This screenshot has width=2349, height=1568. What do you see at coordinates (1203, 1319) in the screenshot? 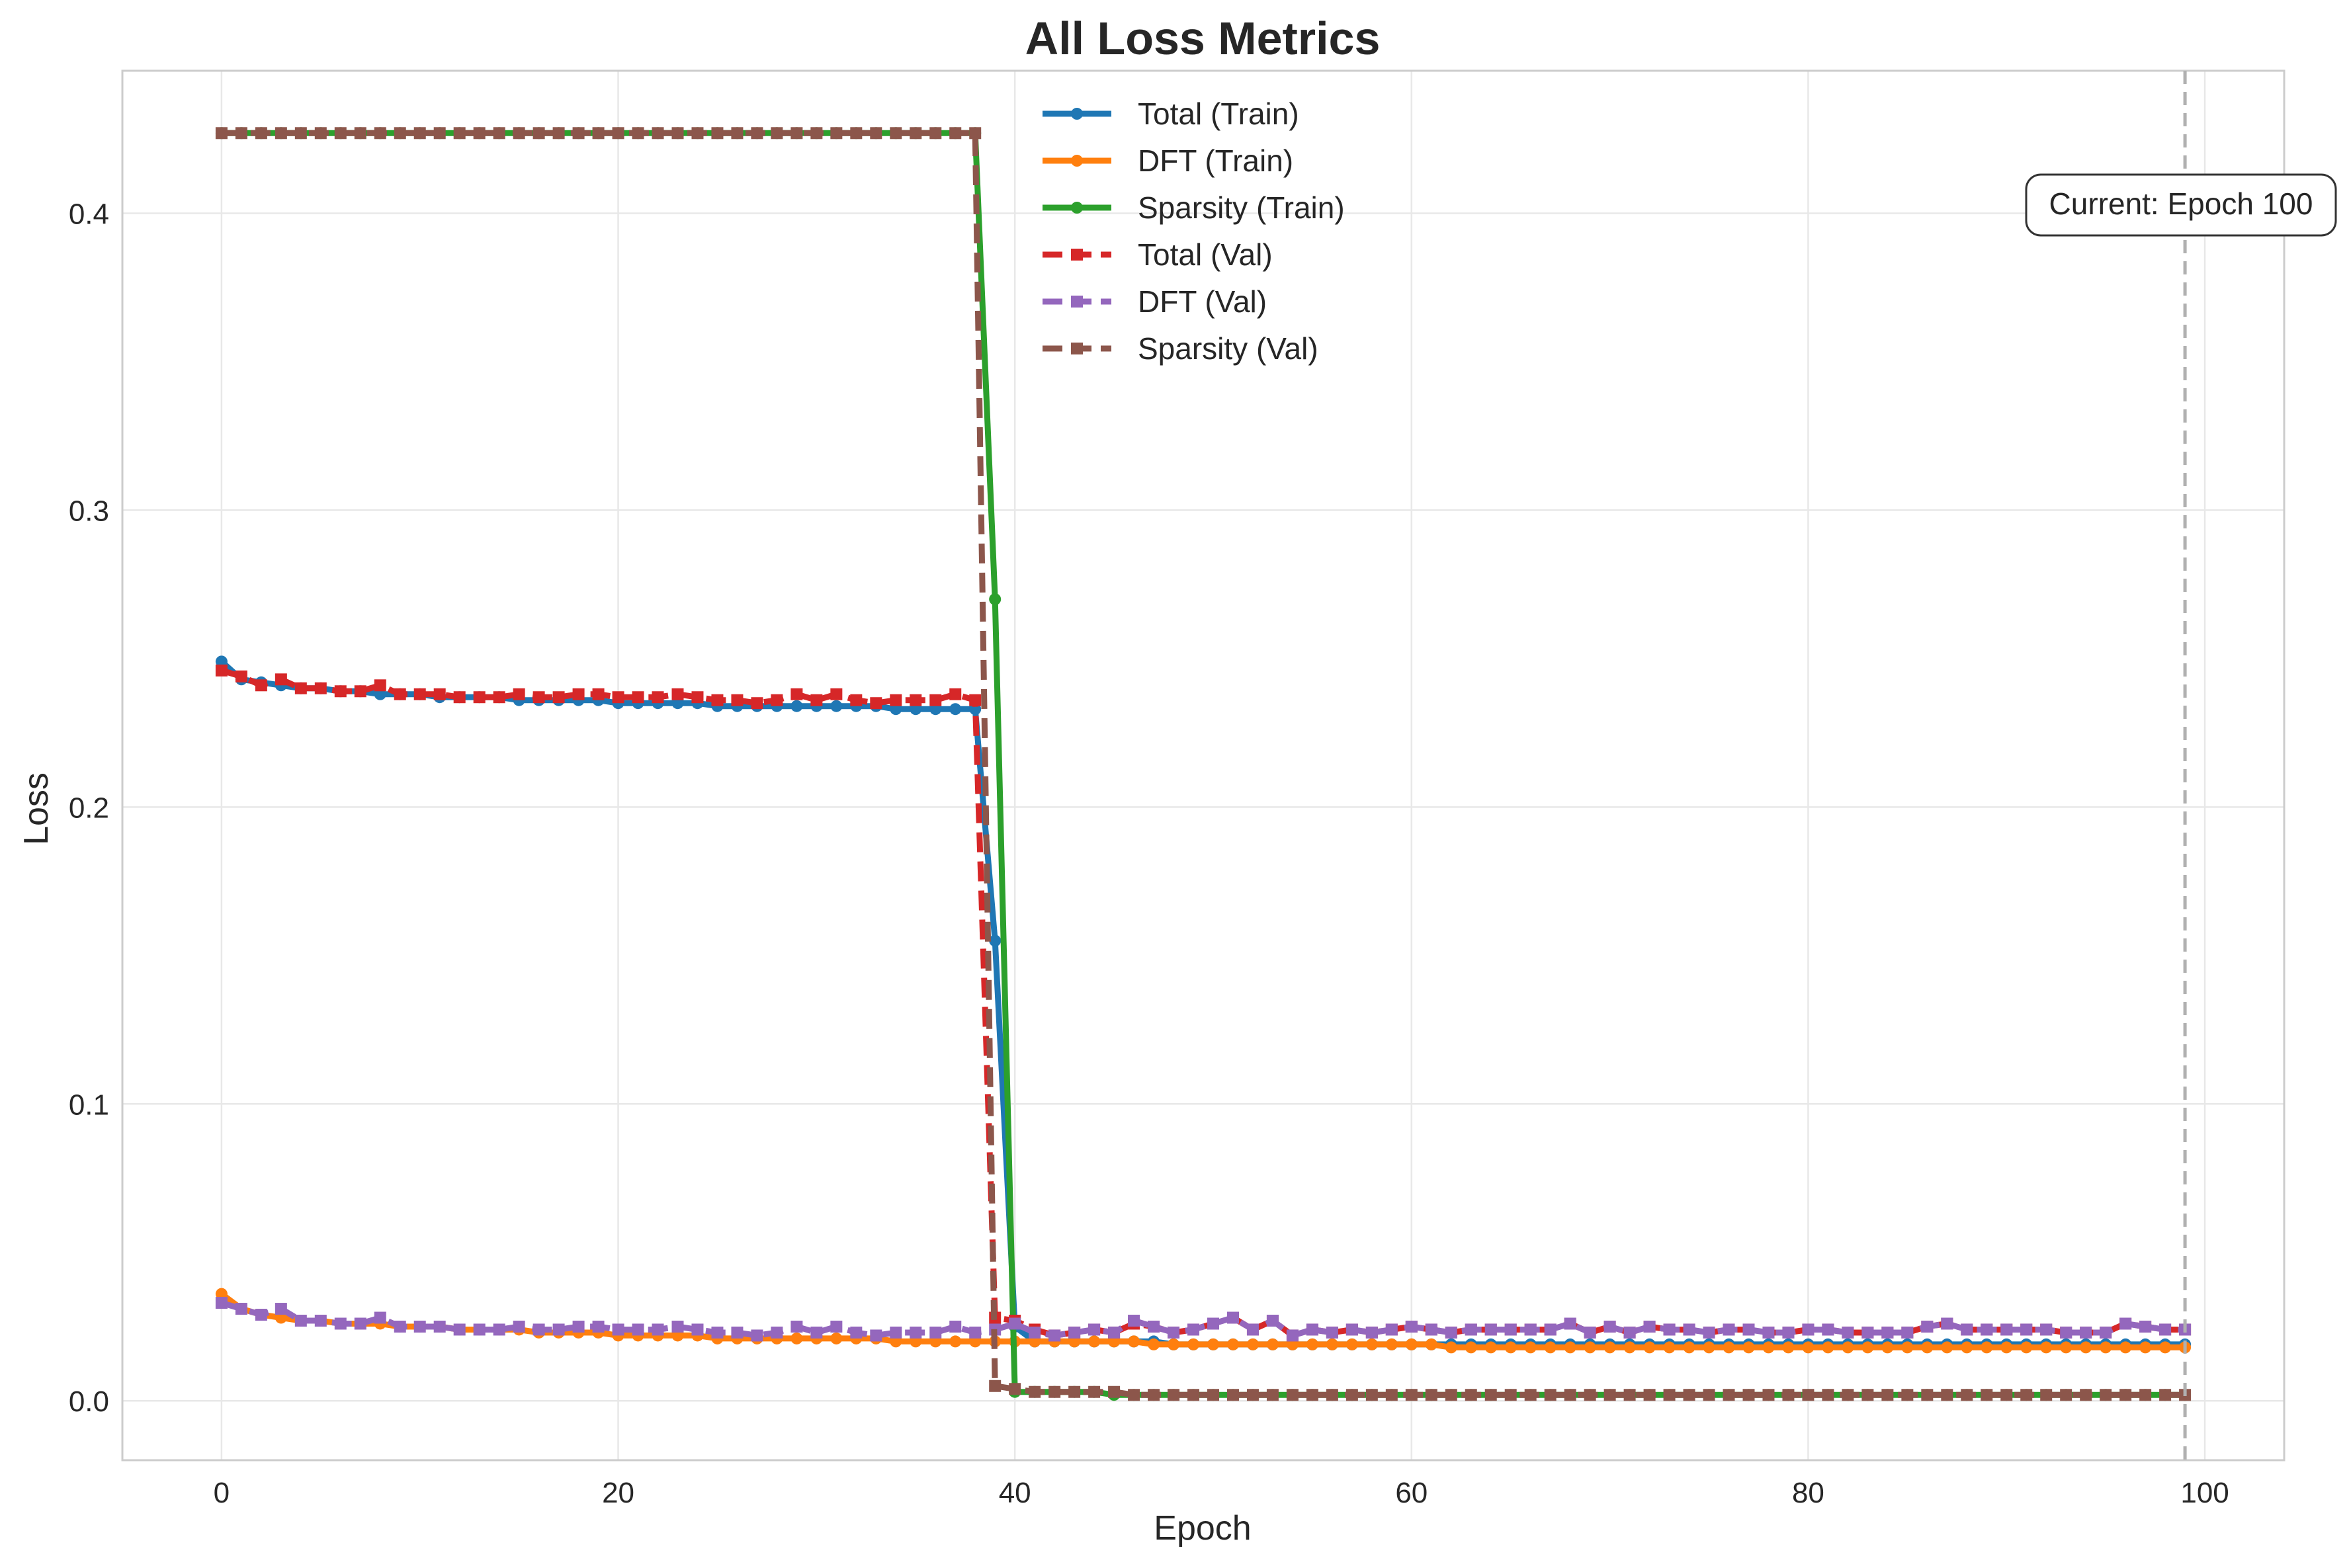
I see `series-dft-val` at bounding box center [1203, 1319].